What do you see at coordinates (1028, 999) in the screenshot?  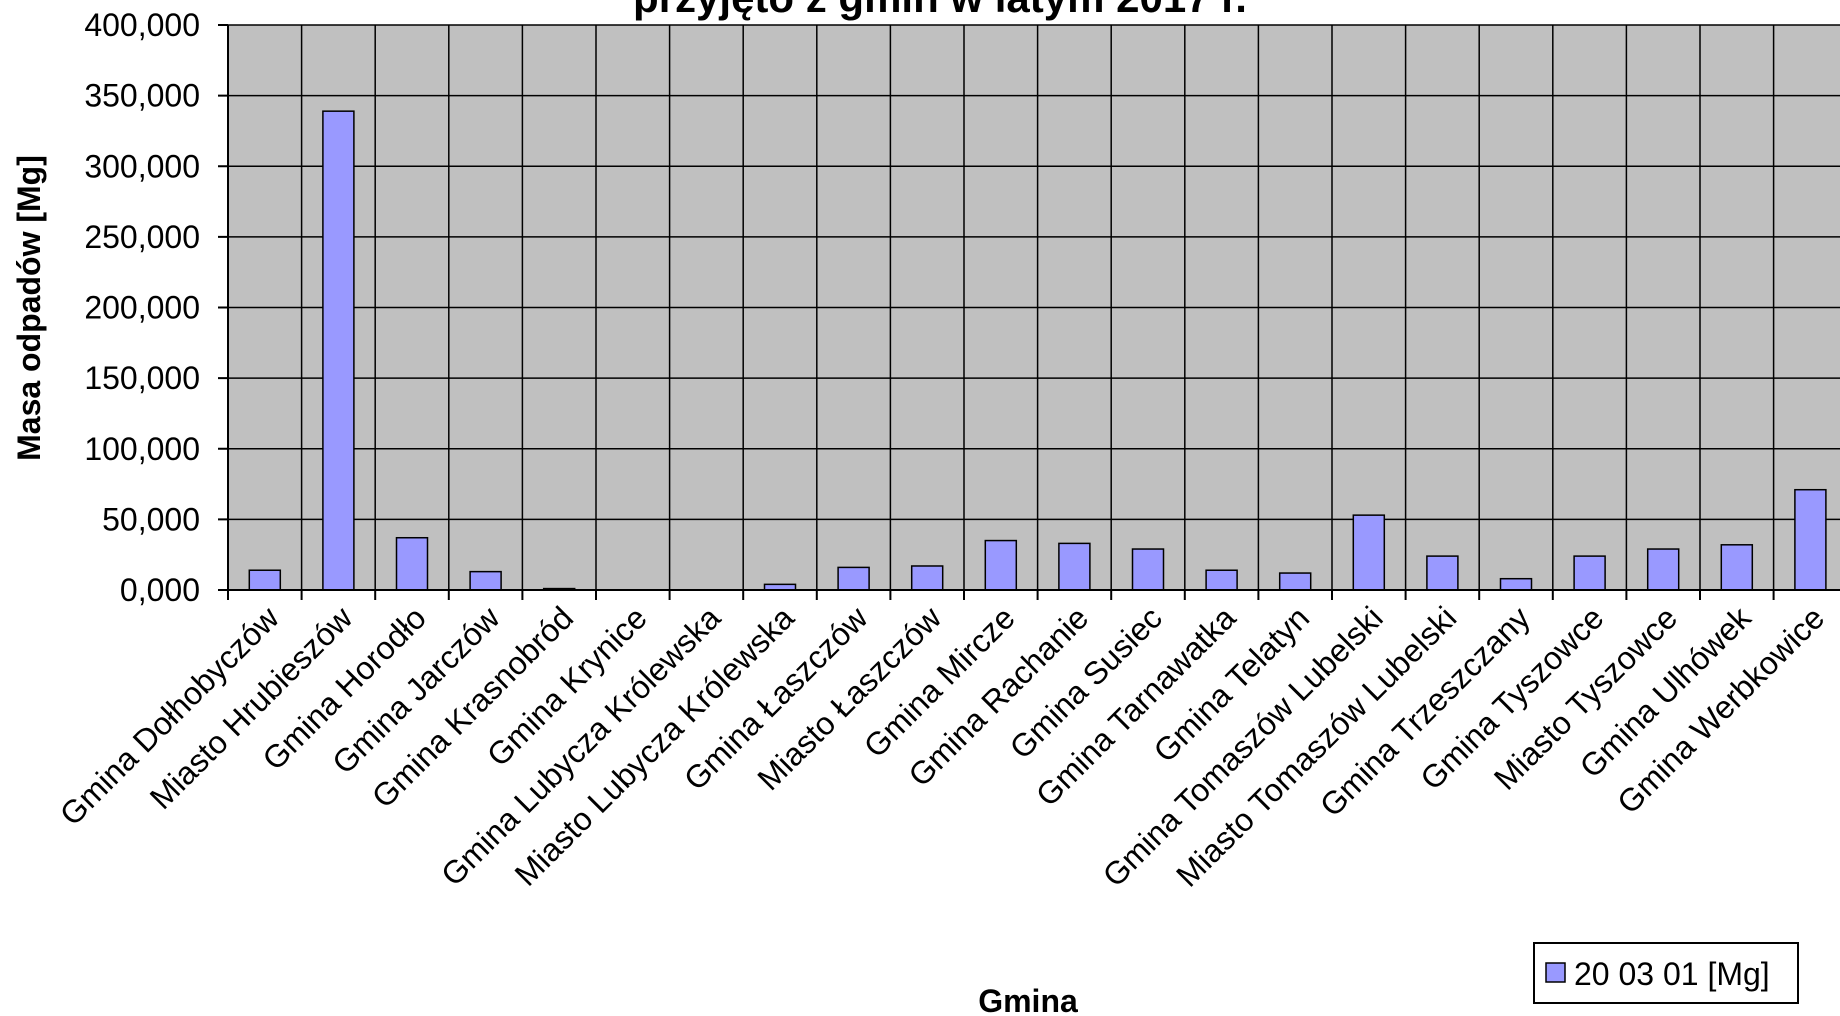 I see `x-axis-title: Gmina` at bounding box center [1028, 999].